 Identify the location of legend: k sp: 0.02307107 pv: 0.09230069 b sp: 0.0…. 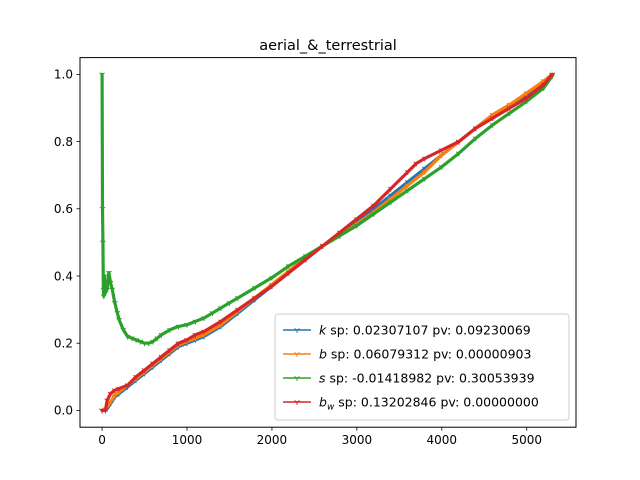
(422, 367).